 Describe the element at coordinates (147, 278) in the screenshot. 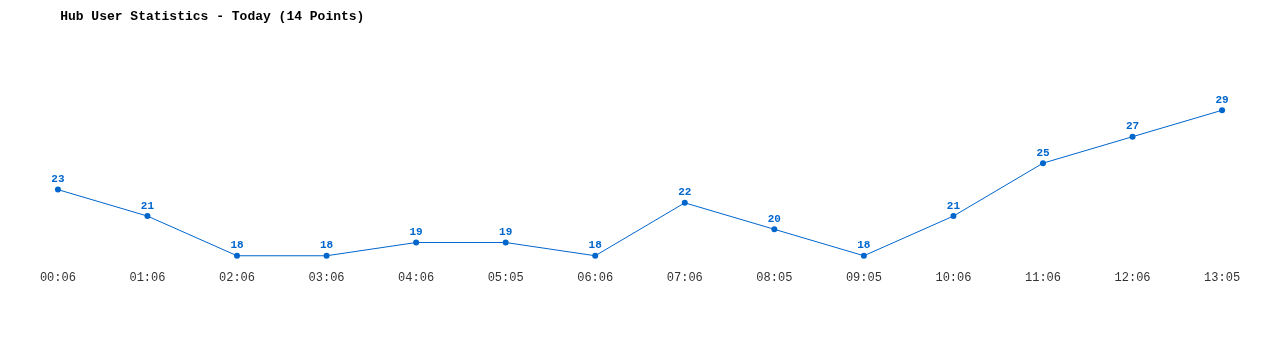

I see `x-tick-label: 01:06` at that location.